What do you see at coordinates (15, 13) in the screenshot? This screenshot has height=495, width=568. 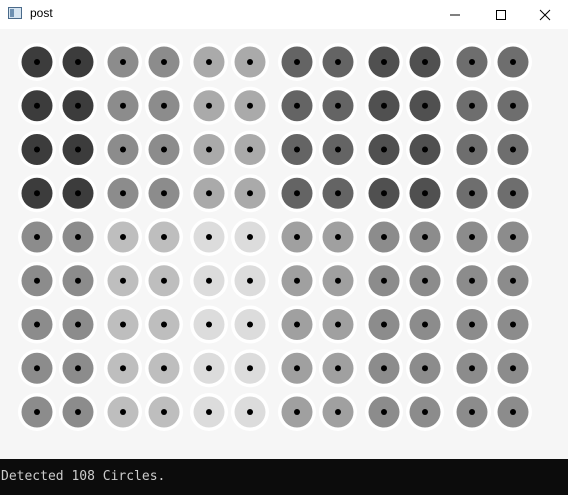 I see `app-window-icon` at bounding box center [15, 13].